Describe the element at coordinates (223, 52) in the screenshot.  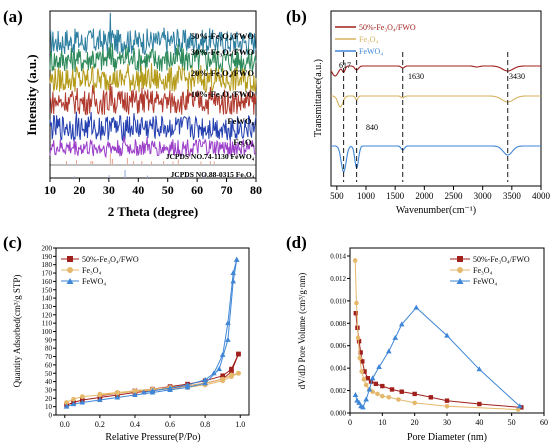
I see `trace-label-30: 30%-Fe₃O₄/FWO` at that location.